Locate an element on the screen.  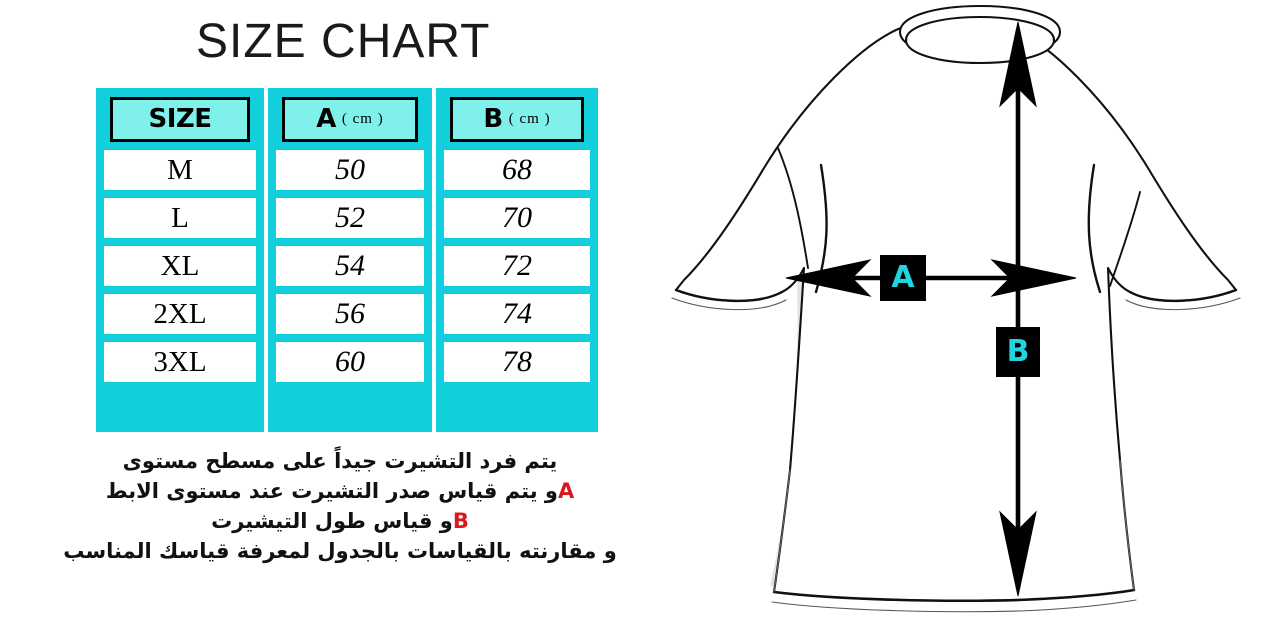
cell-value-a: 50 is located at coordinates (350, 169).